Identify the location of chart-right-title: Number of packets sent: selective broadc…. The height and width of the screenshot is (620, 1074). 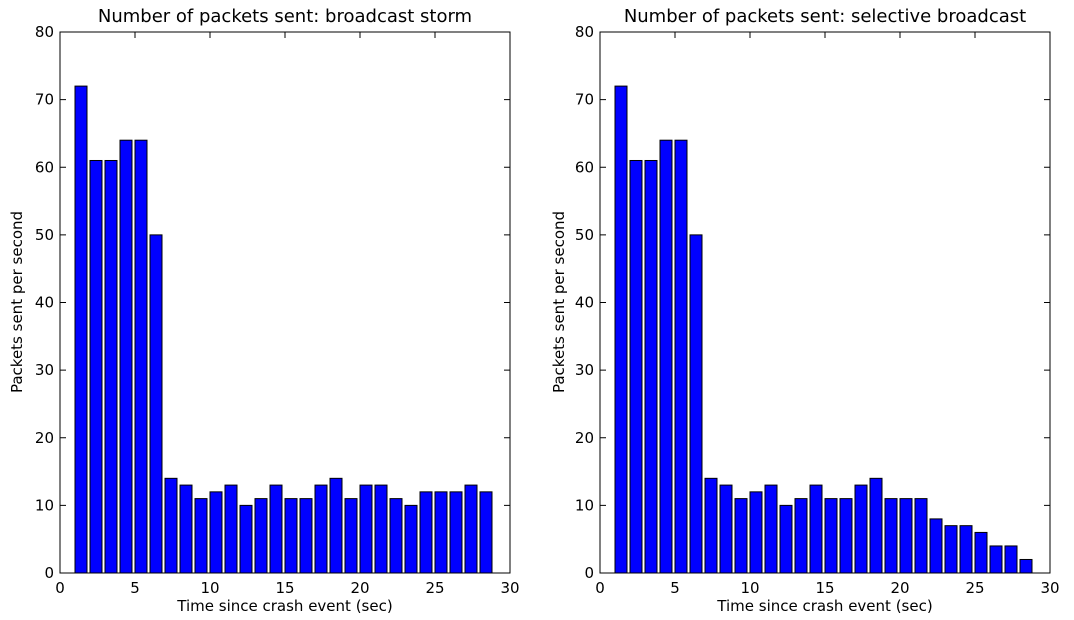
(825, 16).